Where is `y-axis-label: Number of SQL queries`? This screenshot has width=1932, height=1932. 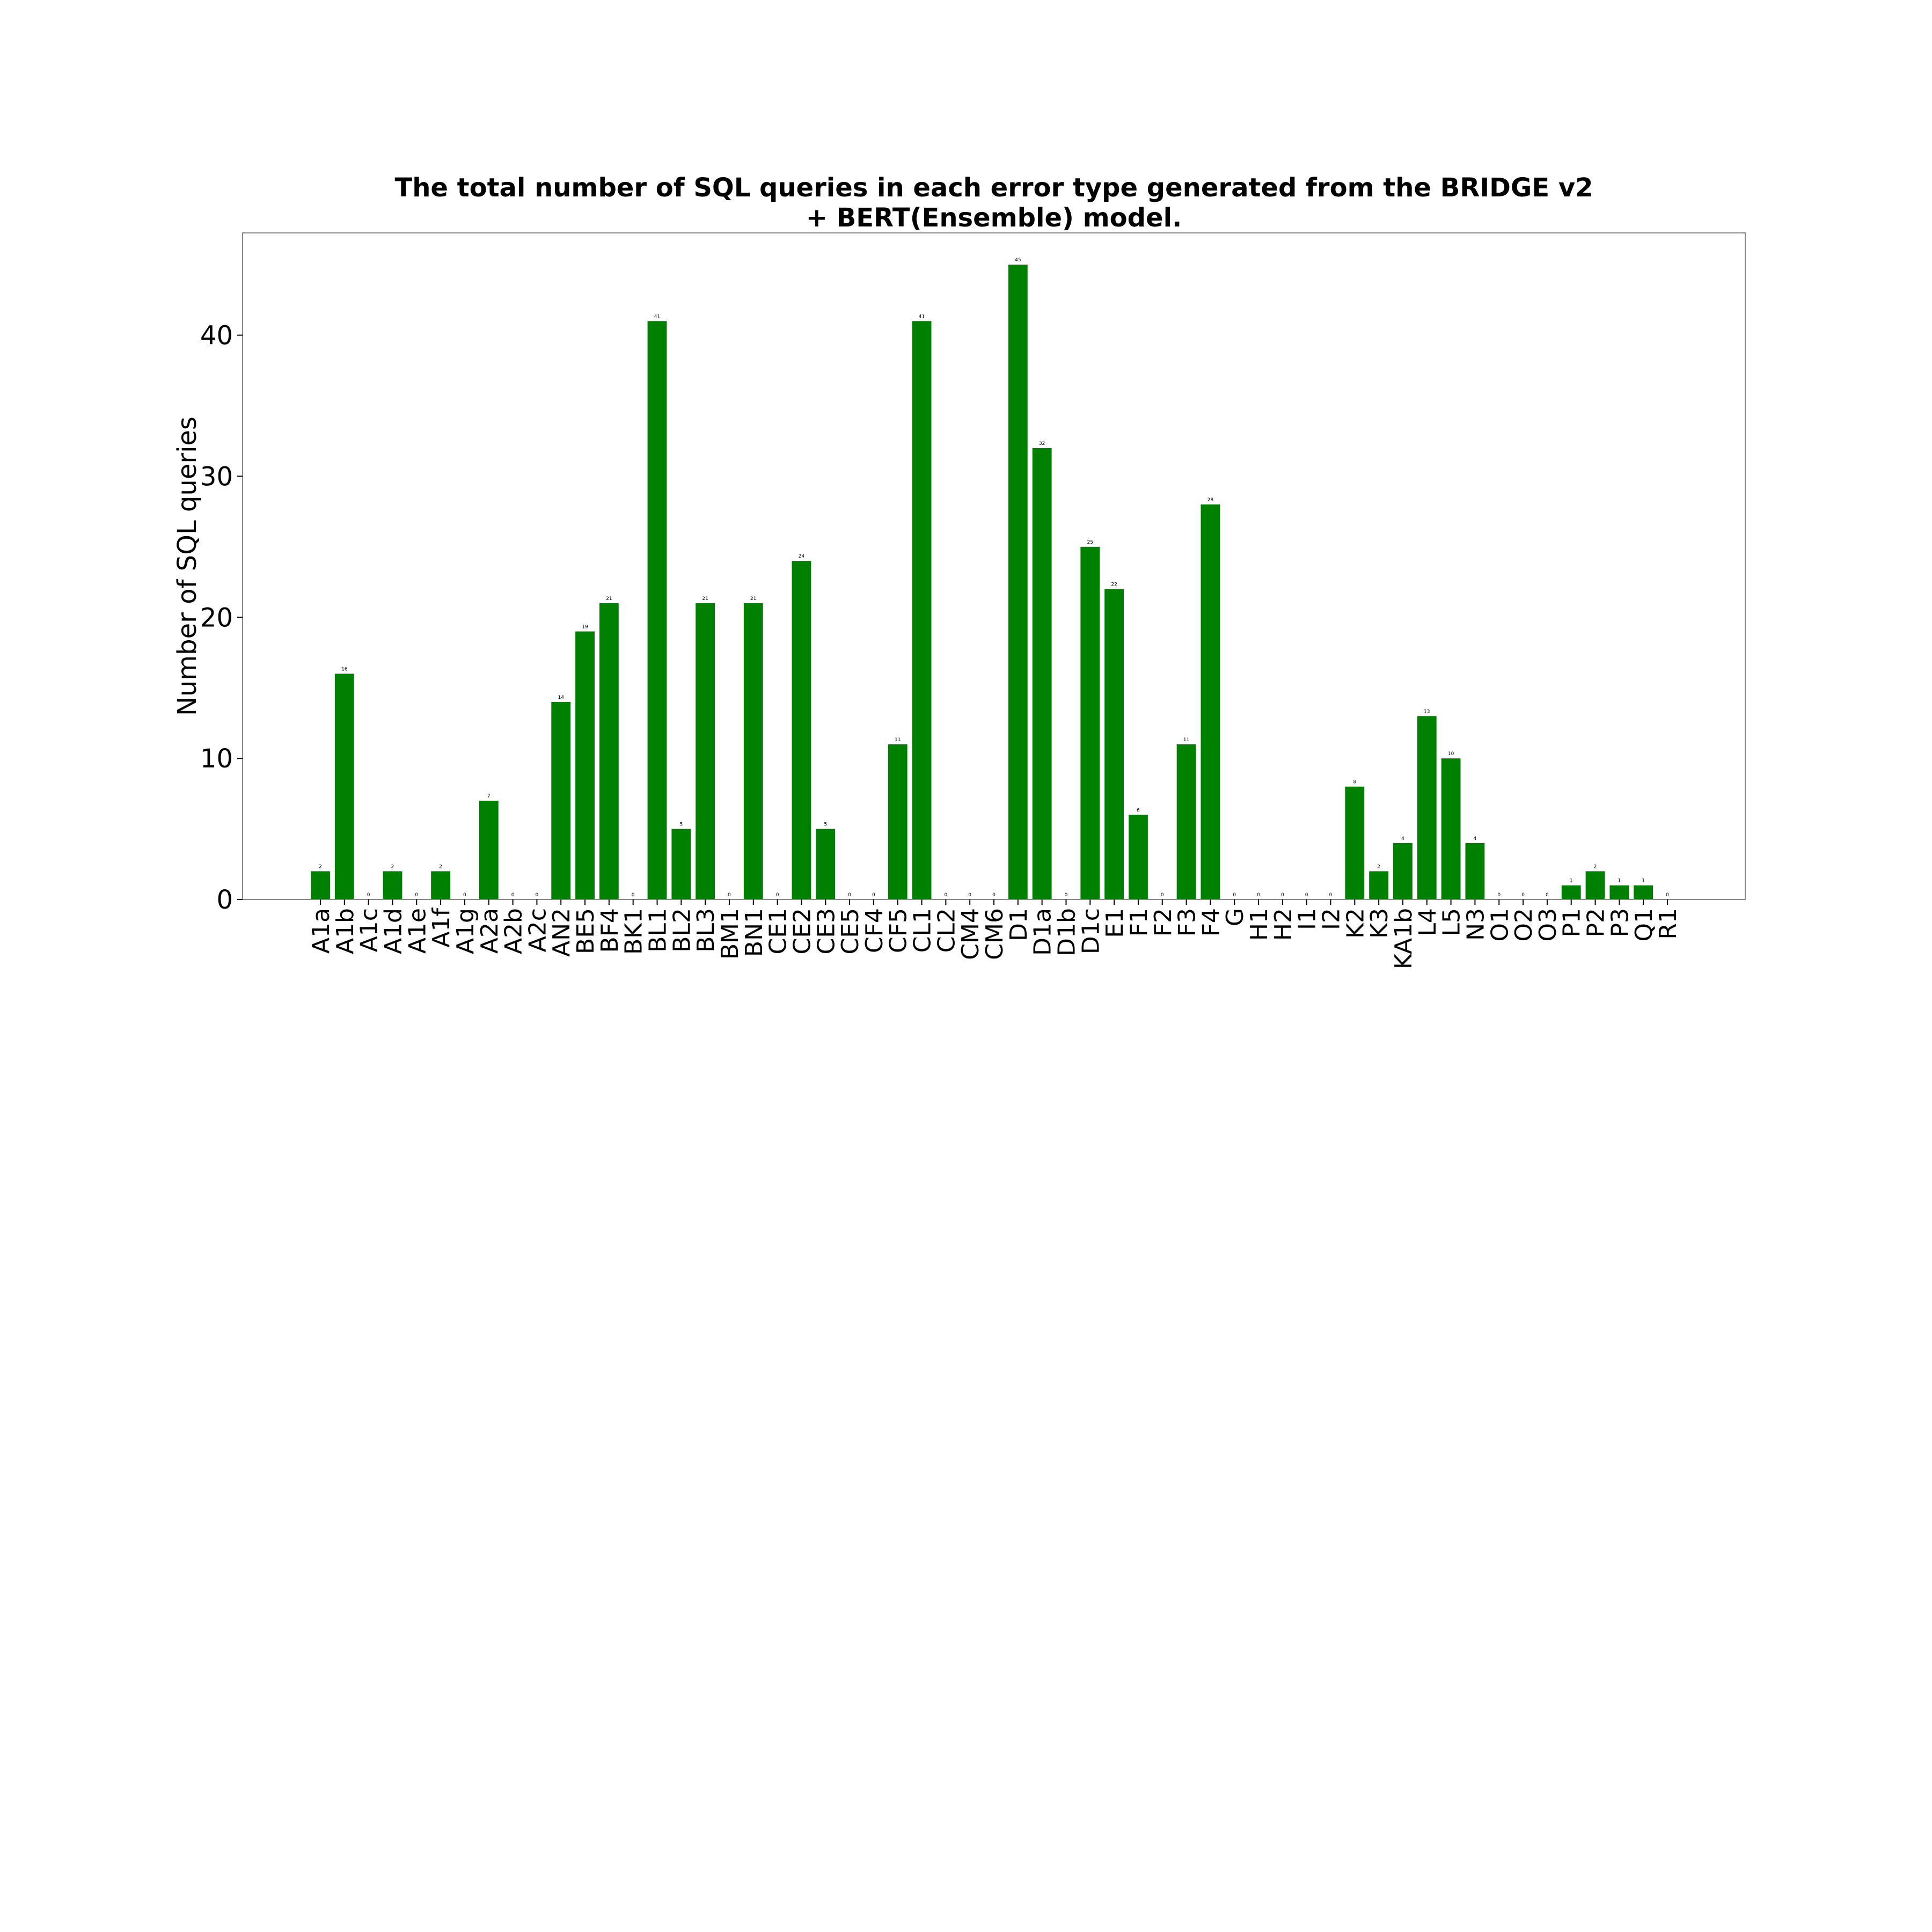 y-axis-label: Number of SQL queries is located at coordinates (187, 566).